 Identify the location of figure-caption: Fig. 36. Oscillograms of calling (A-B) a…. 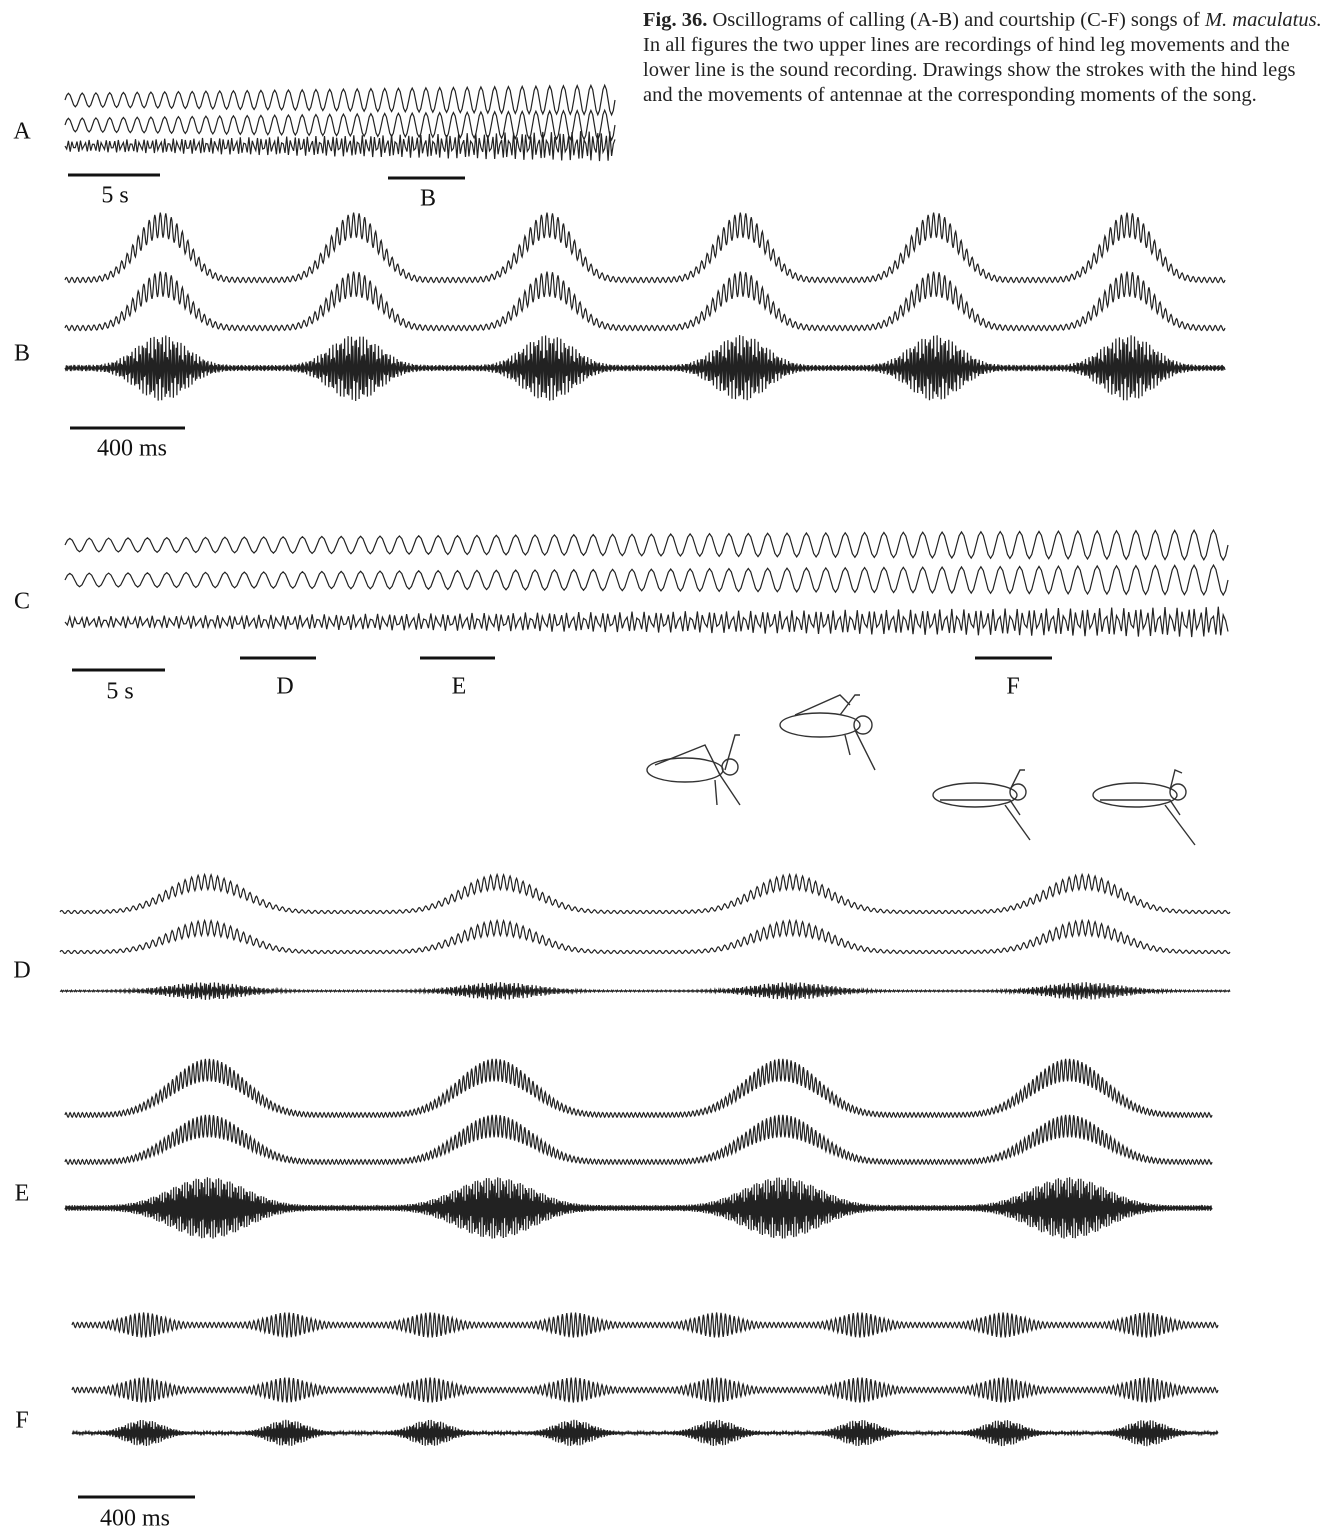
(983, 58).